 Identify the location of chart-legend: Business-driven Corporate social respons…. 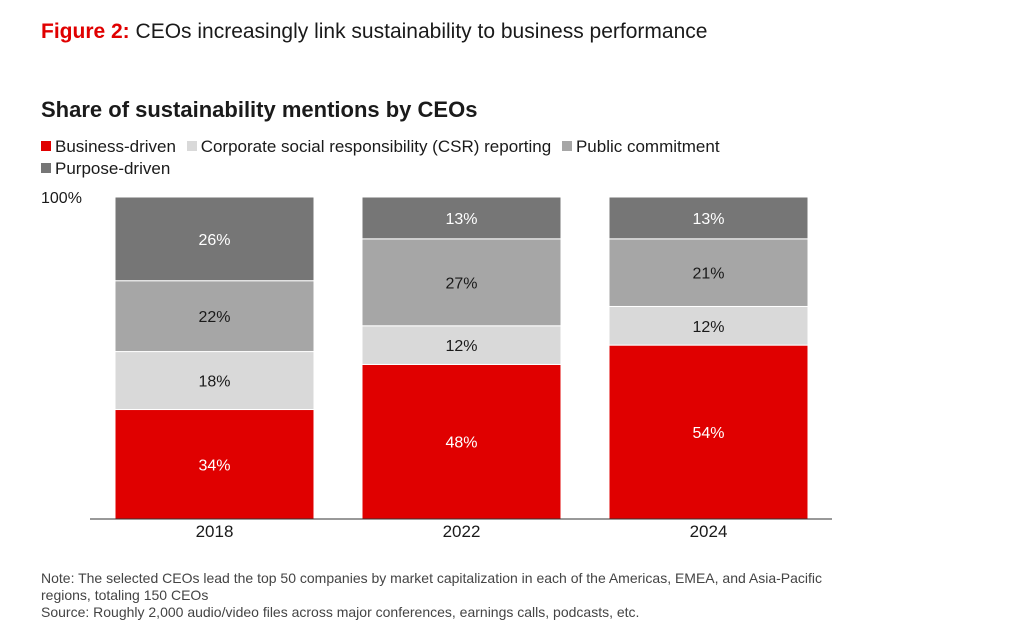
(421, 158).